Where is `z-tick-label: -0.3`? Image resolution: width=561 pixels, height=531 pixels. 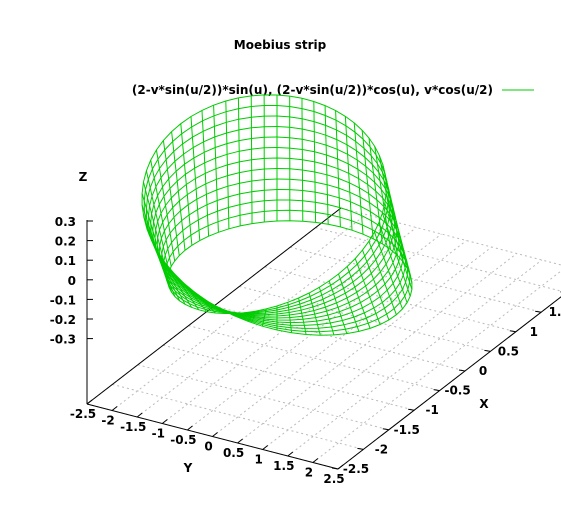 z-tick-label: -0.3 is located at coordinates (63, 340).